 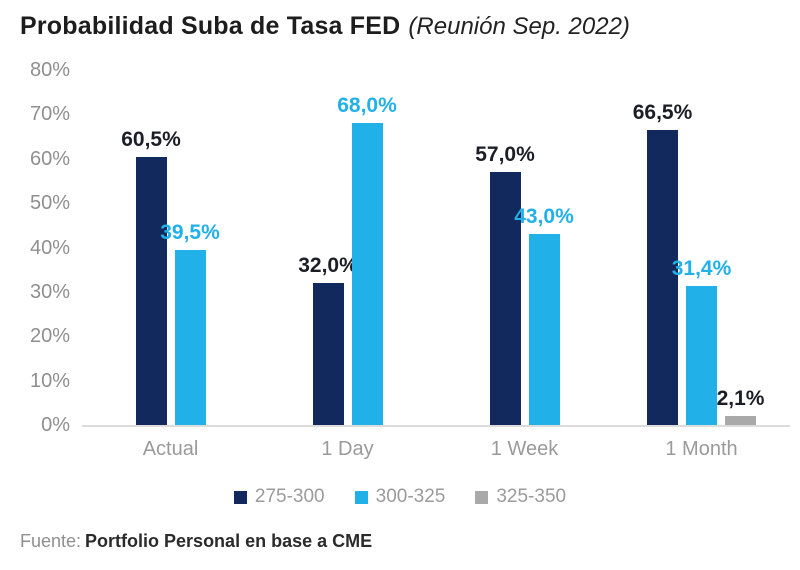 I want to click on x-axis-labels: Actual 1 Day 1 Week 1 Month, so click(x=436, y=449).